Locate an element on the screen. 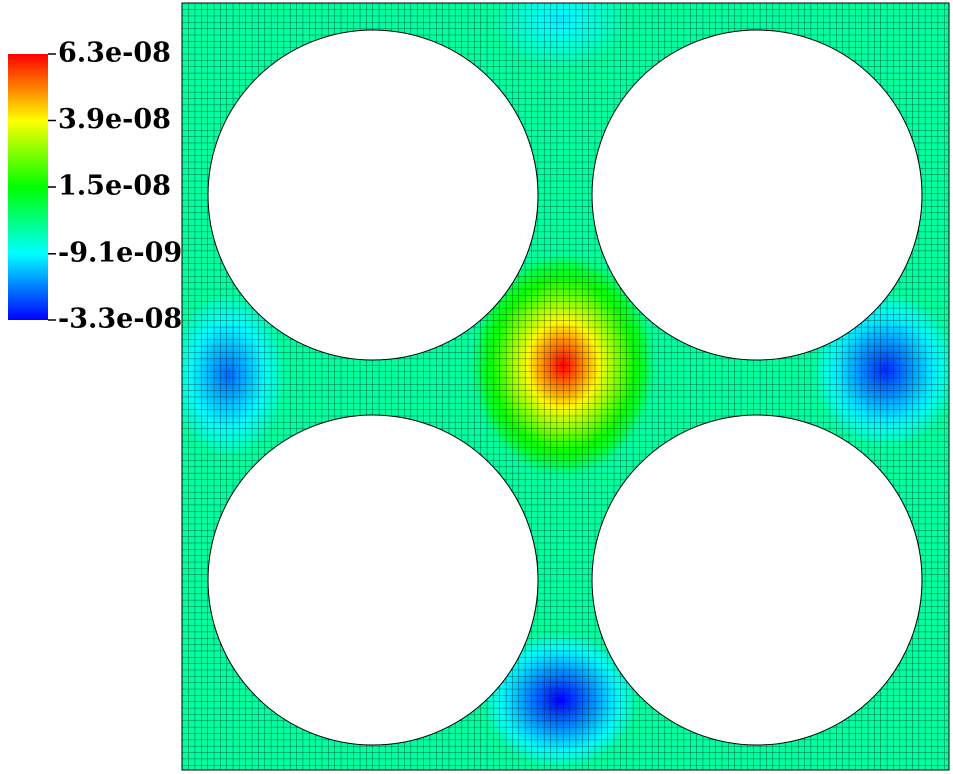 This screenshot has width=953, height=774. colorbar-tick-label: 3.9e-08 is located at coordinates (114, 119).